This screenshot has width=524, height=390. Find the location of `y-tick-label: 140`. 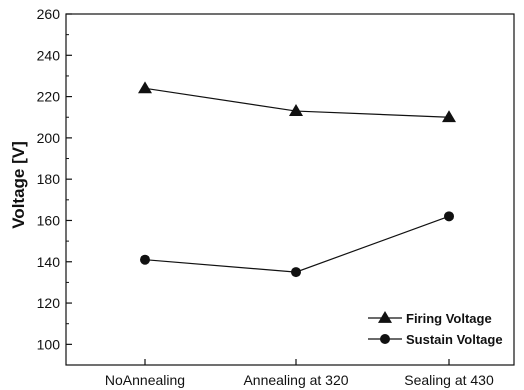

y-tick-label: 140 is located at coordinates (49, 262).